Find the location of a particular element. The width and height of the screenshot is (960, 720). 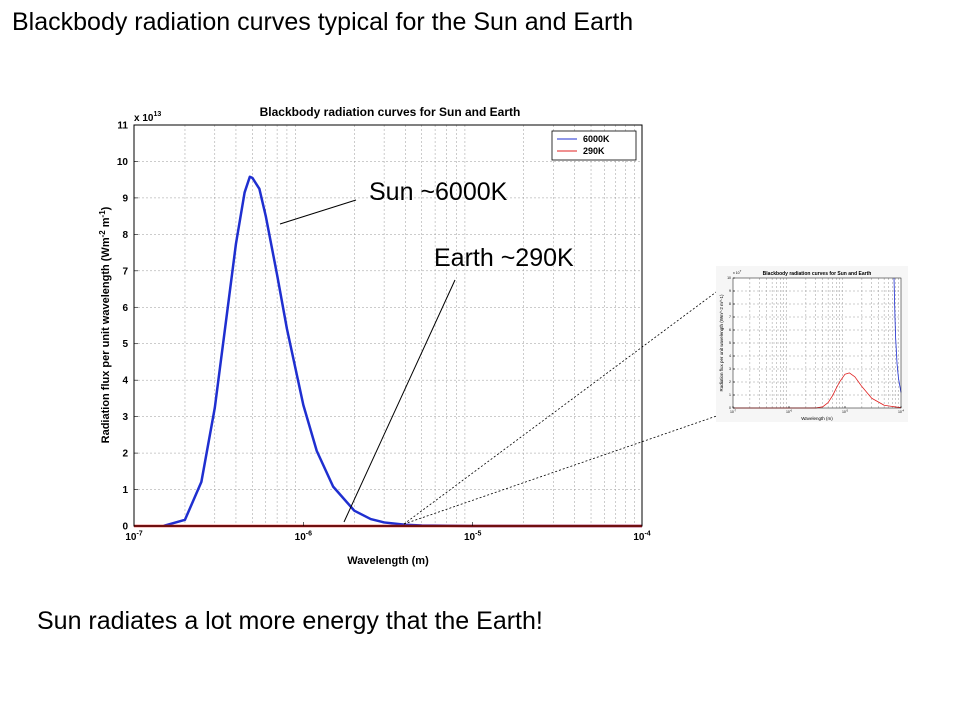

inset-ticks: 0 1 2 3 4 5 6 7 8 9 10 10-7 10-6 10-5 10-4 is located at coordinates (816, 345).